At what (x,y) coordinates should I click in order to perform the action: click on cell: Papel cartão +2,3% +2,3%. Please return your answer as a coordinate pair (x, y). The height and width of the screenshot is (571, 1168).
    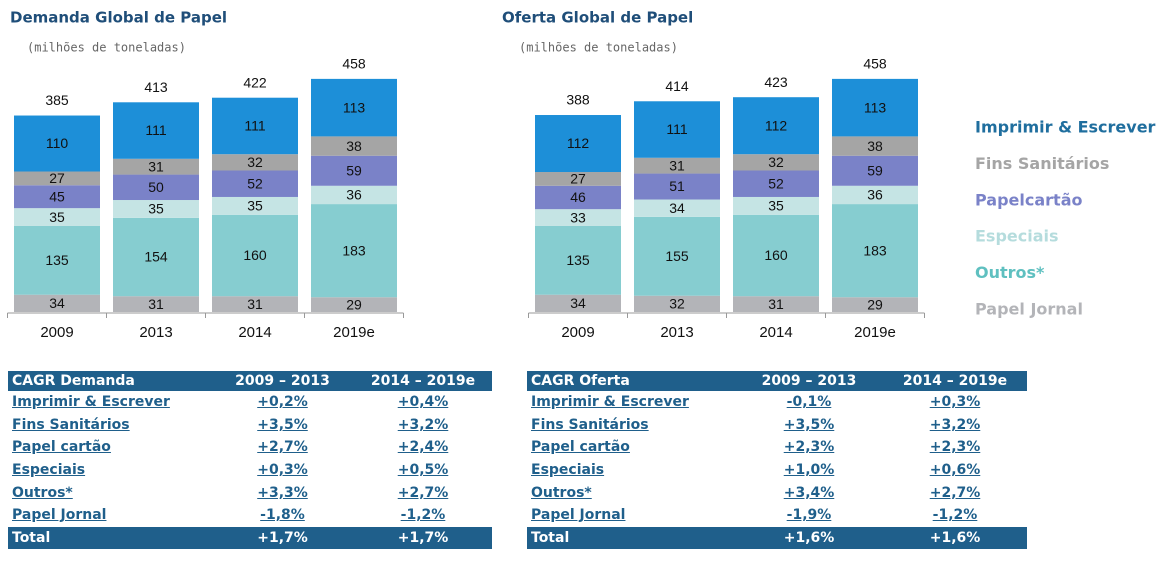
    Looking at the image, I should click on (777, 447).